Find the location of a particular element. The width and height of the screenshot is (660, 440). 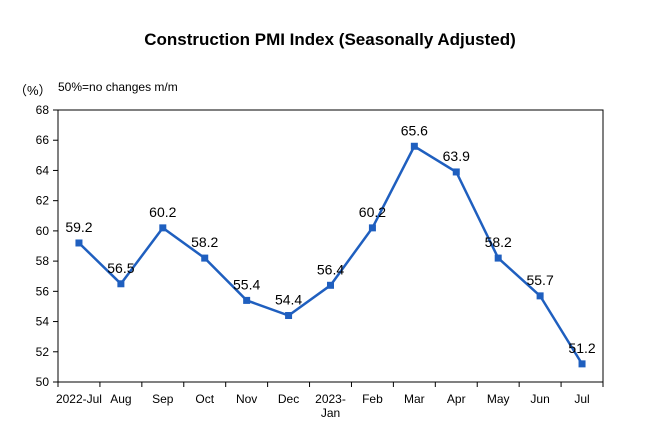

y-tick-label: 50 is located at coordinates (43, 382).